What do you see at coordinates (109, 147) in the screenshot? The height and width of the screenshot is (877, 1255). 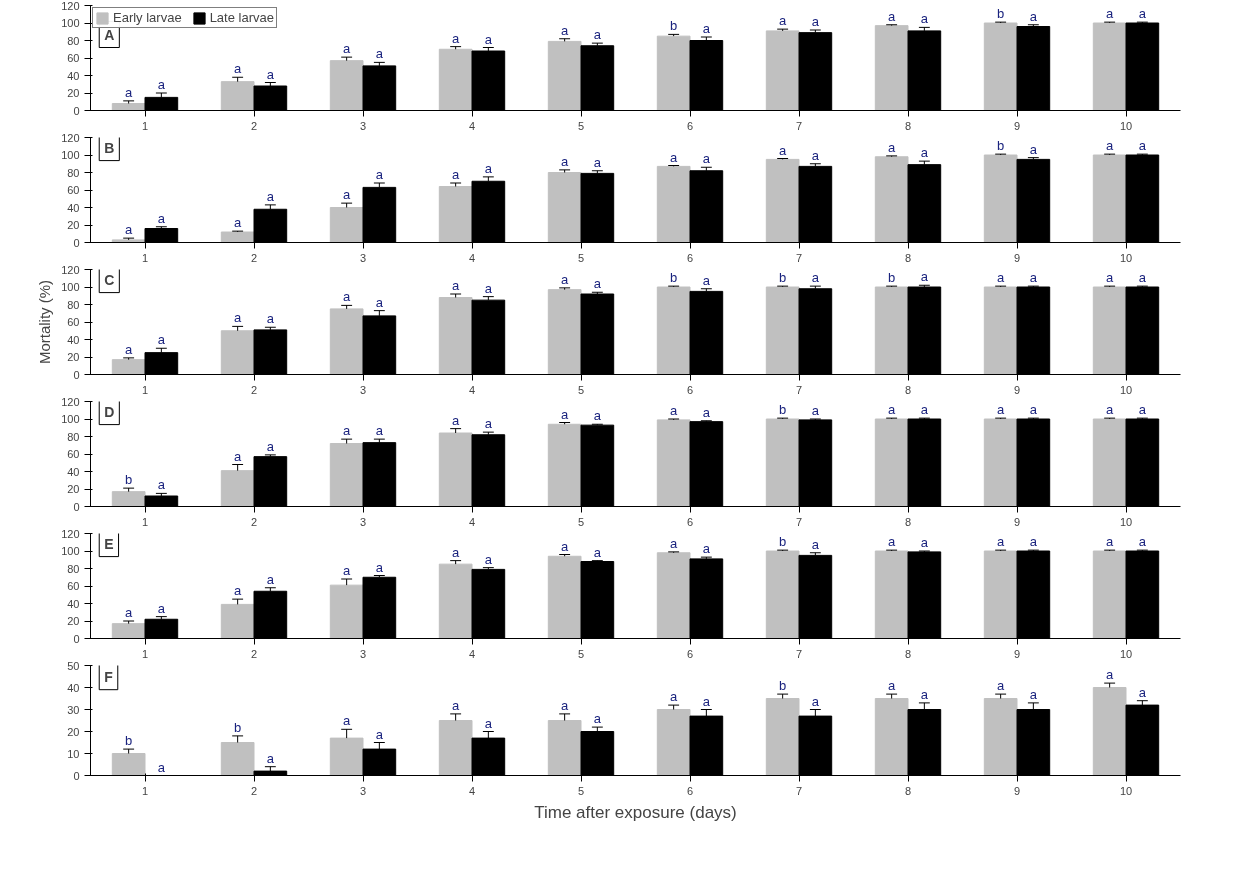 I see `chart-title: B` at bounding box center [109, 147].